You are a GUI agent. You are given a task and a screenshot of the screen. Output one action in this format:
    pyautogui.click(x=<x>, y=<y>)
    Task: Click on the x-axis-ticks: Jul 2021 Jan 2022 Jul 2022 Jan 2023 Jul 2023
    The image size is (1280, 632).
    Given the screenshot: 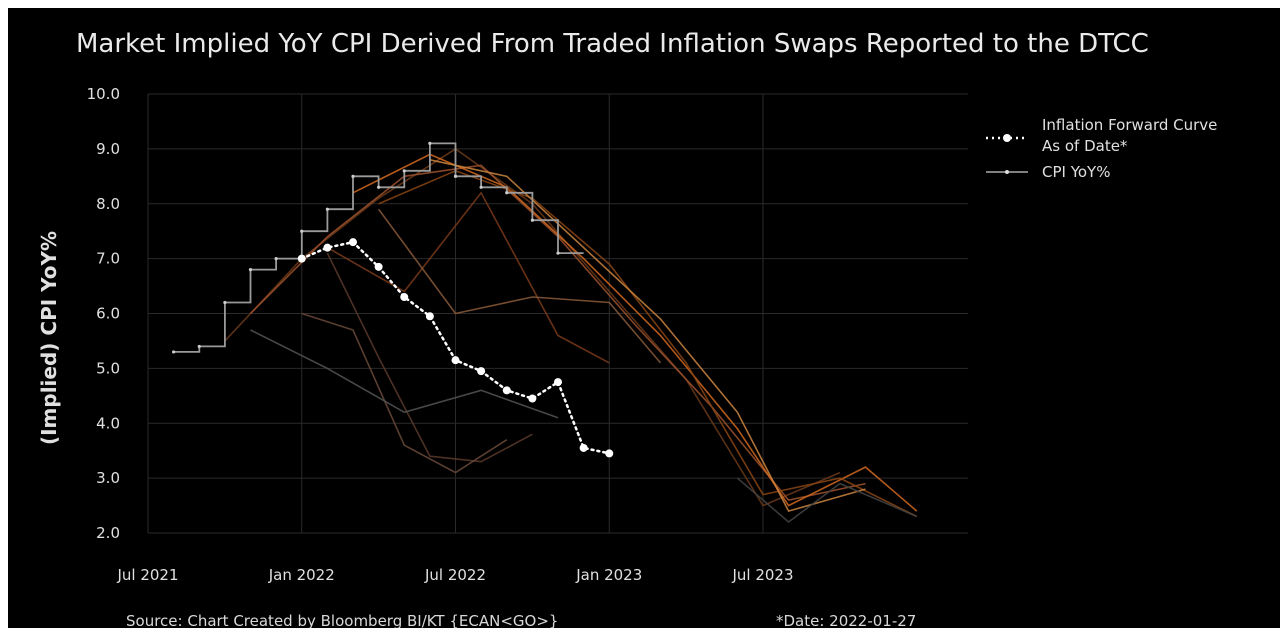 What is the action you would take?
    pyautogui.click(x=454, y=575)
    